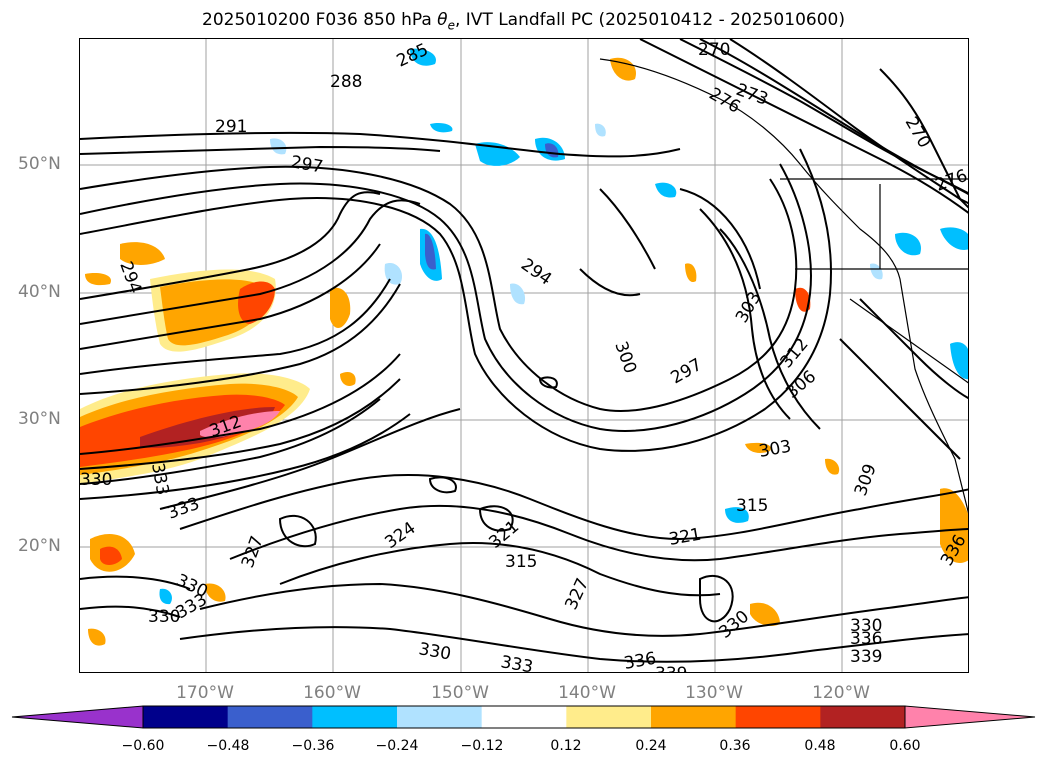 Image resolution: width=1047 pixels, height=767 pixels. I want to click on lon-label-130w: 130°W, so click(714, 693).